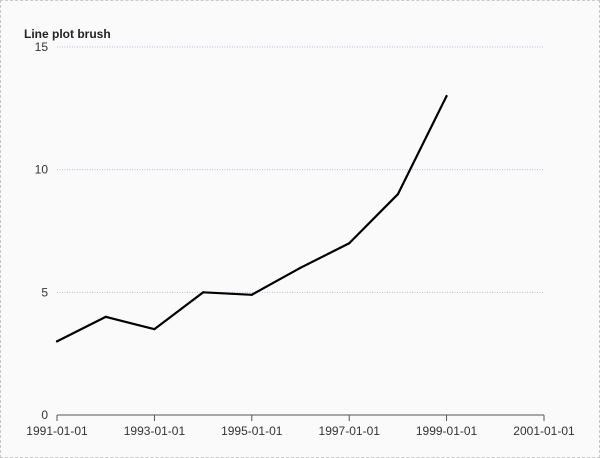 The height and width of the screenshot is (458, 600). I want to click on chart-title: Line plot brush, so click(67, 34).